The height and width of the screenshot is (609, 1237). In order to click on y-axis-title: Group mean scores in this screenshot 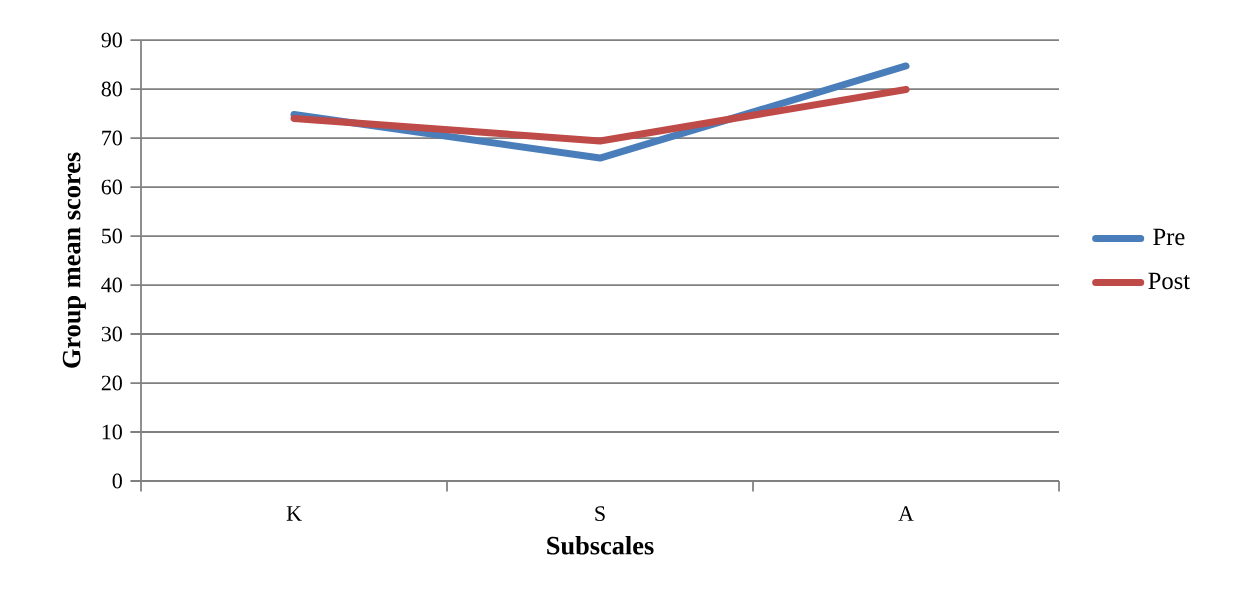, I will do `click(74, 260)`.